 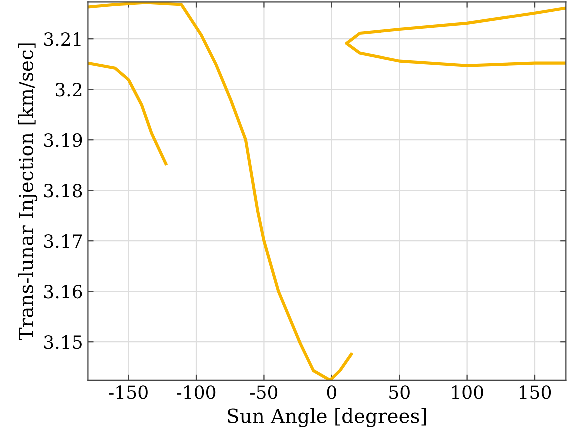 I want to click on x-tick-label: -150, so click(x=128, y=393).